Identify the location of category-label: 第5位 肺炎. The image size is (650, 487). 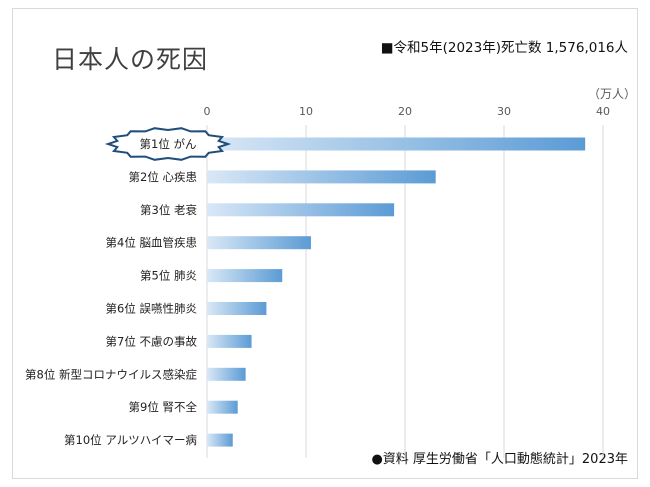
(168, 276).